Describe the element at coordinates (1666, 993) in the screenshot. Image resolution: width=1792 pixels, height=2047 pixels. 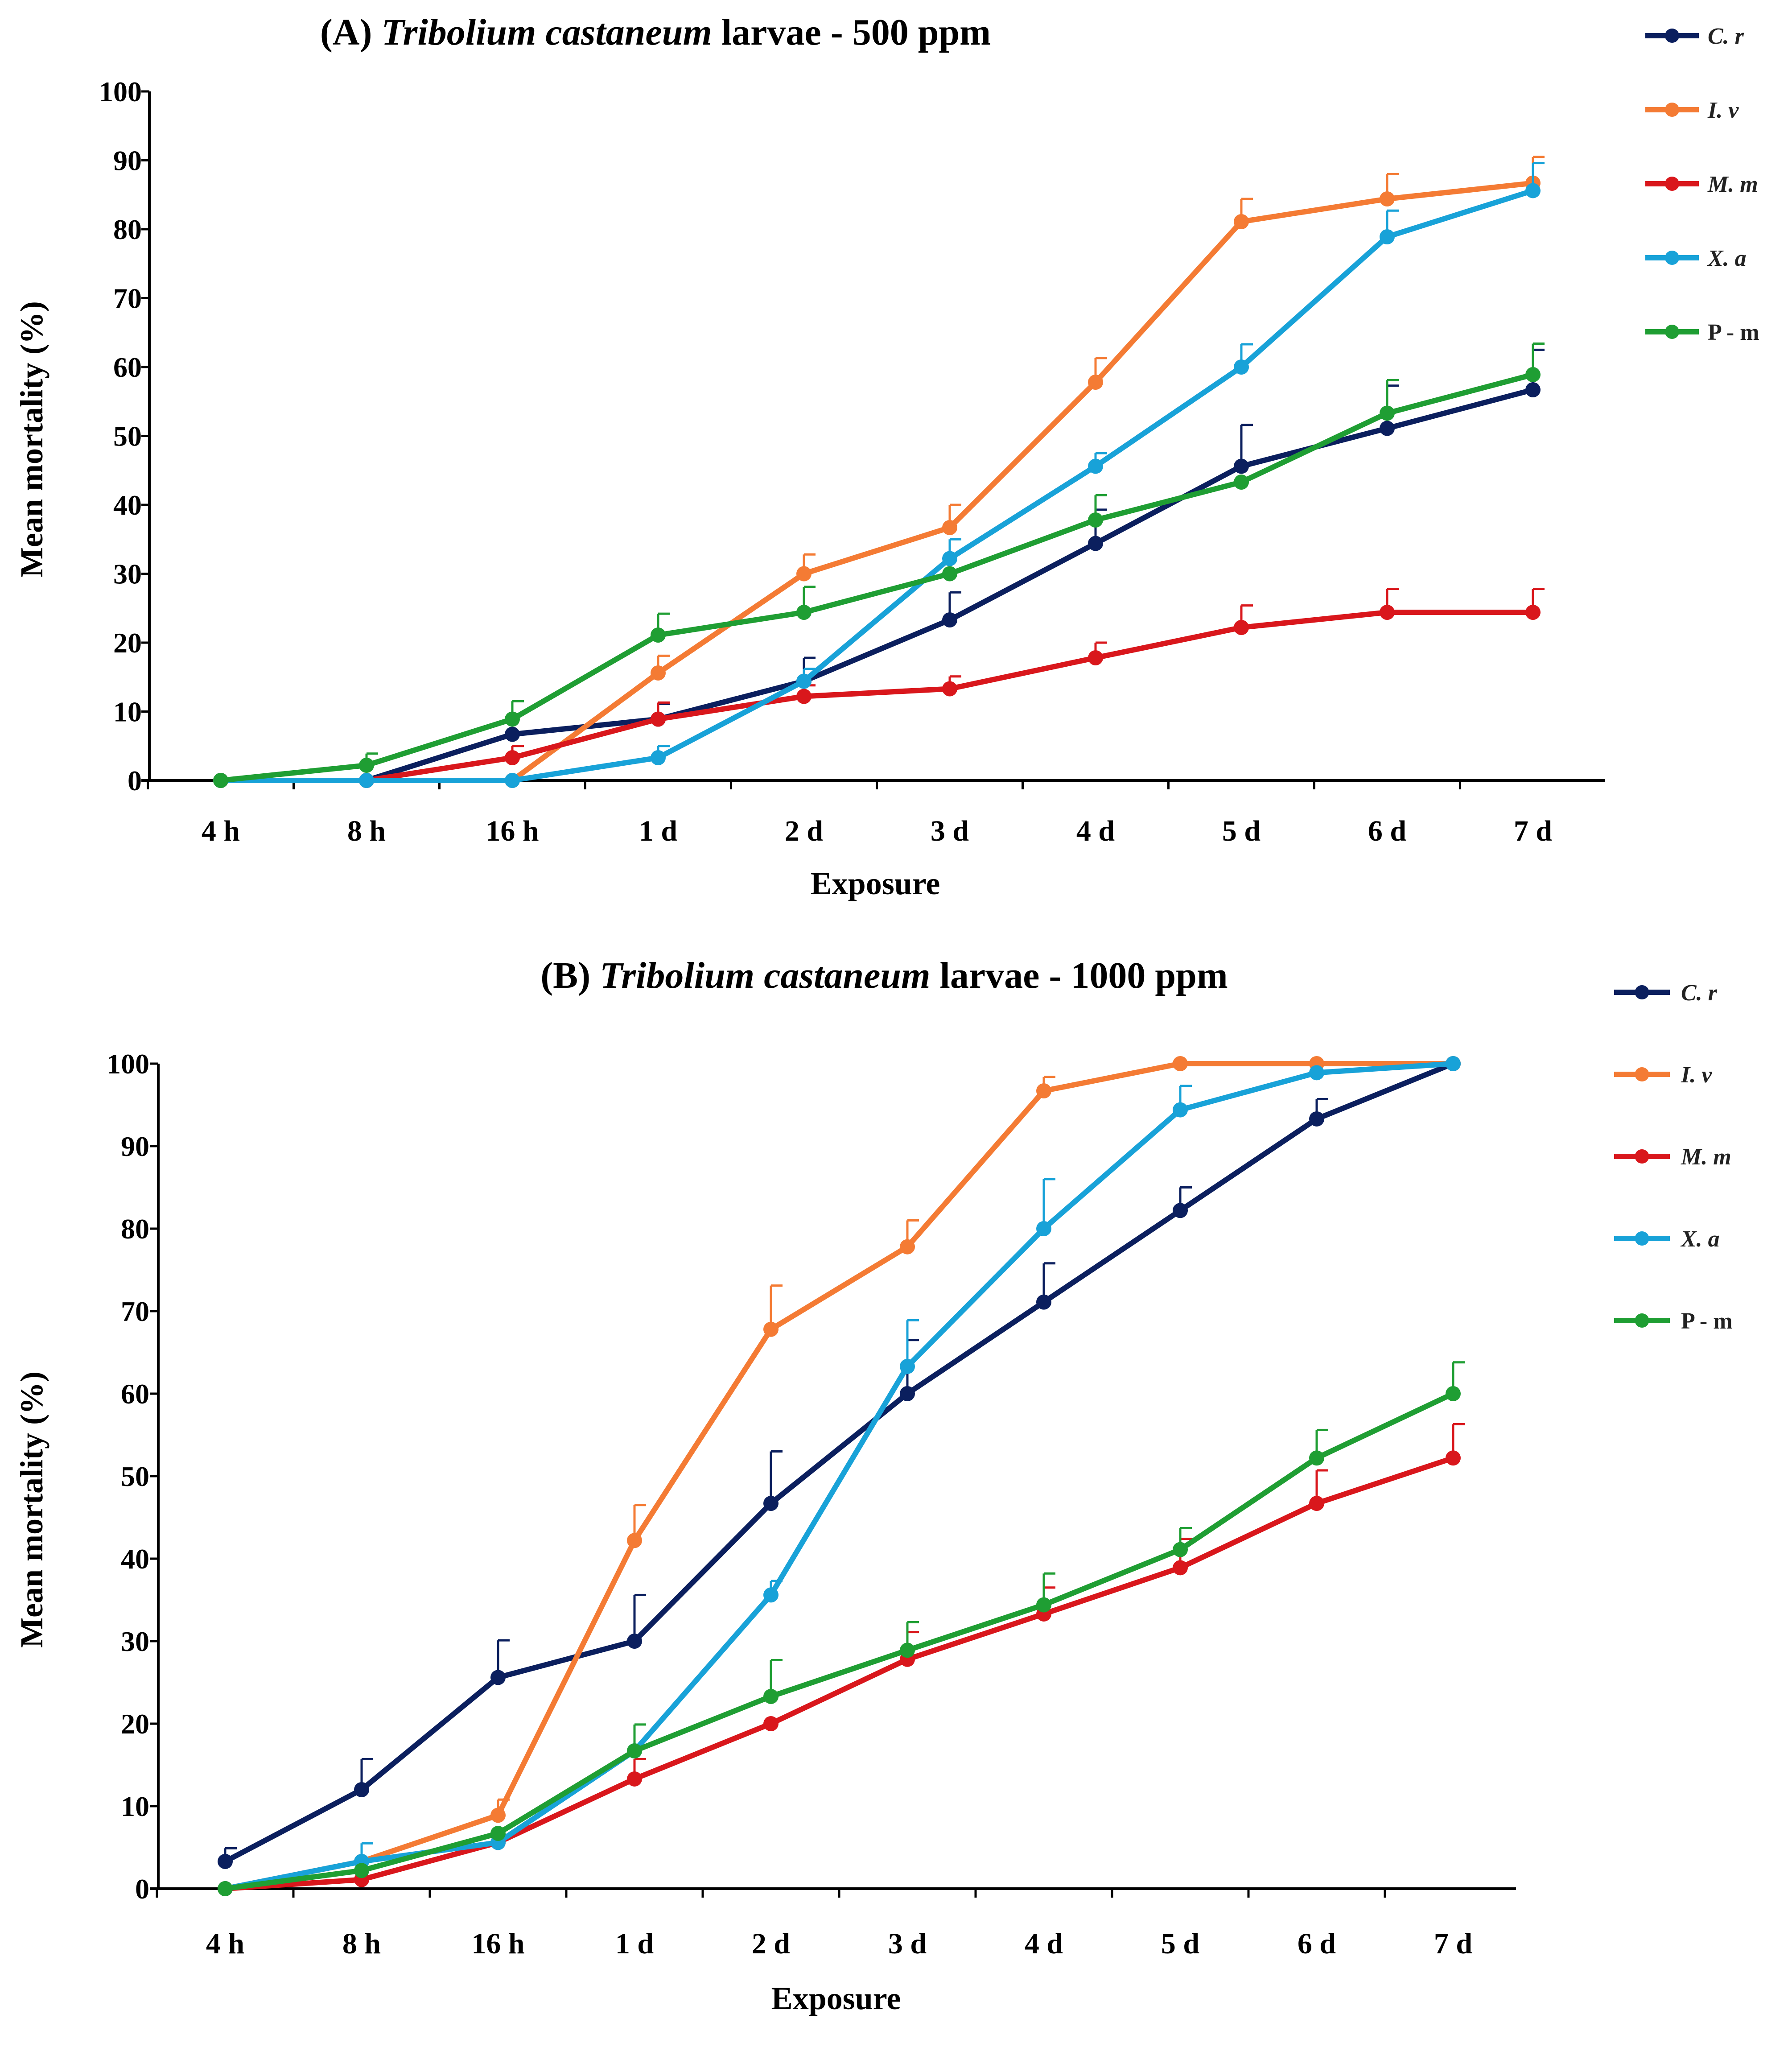
I see `legend-item: C. r` at that location.